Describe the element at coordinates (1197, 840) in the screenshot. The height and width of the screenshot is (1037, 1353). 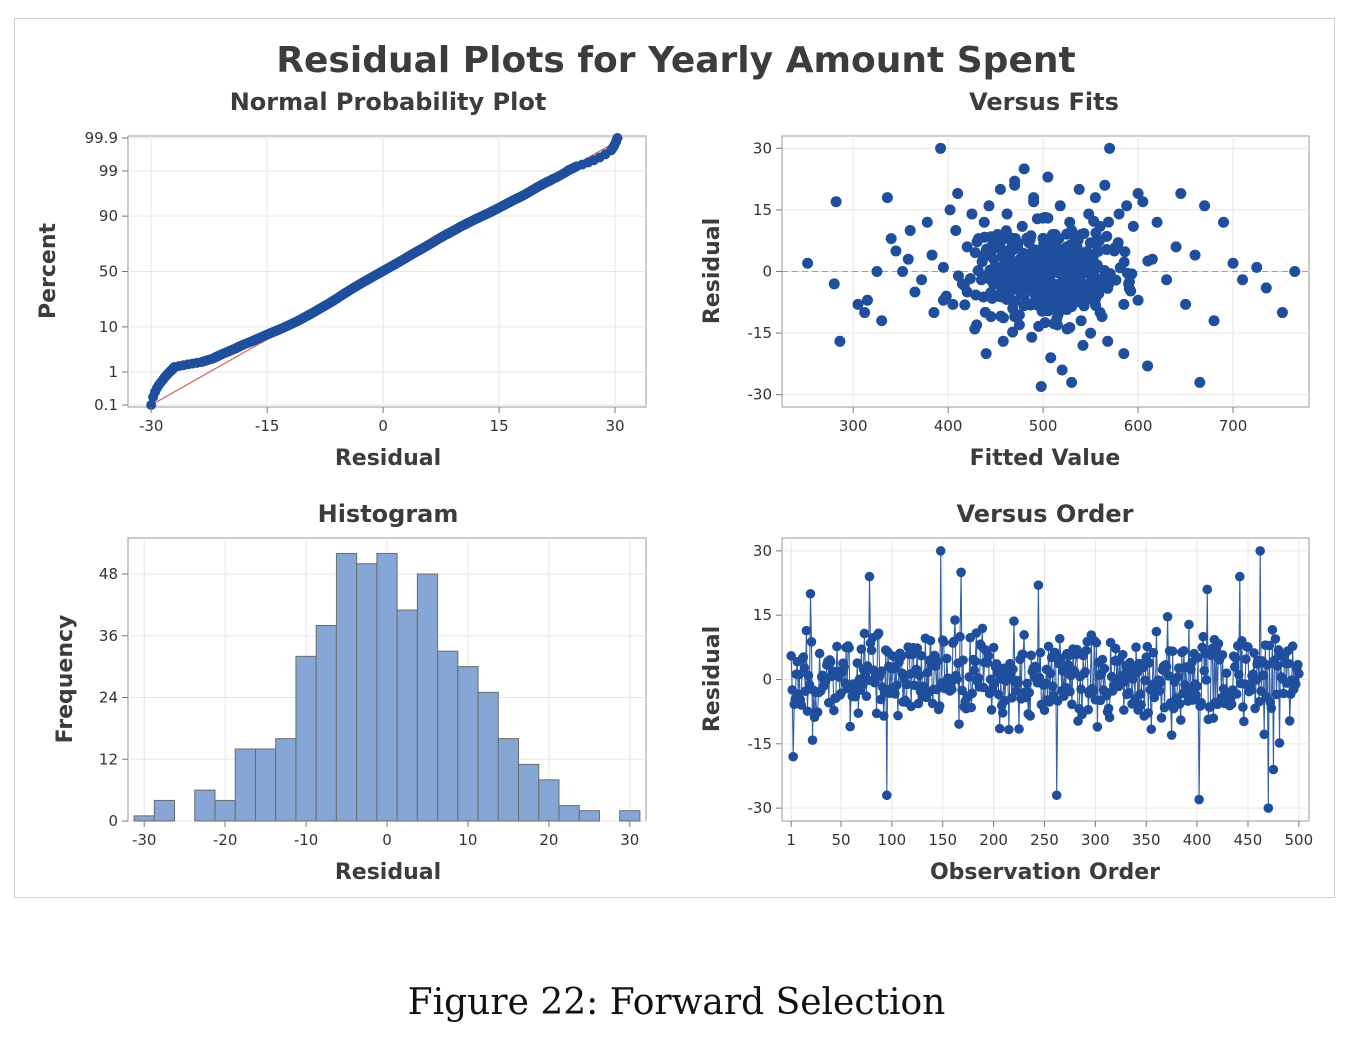
I see `order-xtick-label: 400` at that location.